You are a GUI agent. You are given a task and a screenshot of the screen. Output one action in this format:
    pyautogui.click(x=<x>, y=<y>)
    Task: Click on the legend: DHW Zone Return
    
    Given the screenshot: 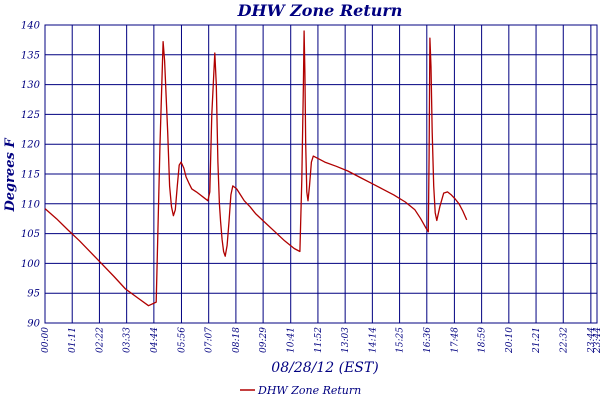 What is the action you would take?
    pyautogui.click(x=300, y=390)
    